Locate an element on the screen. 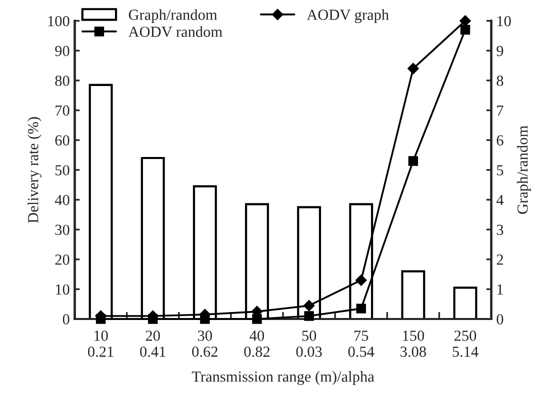  x-tick-label: 20 0.41 is located at coordinates (153, 343).